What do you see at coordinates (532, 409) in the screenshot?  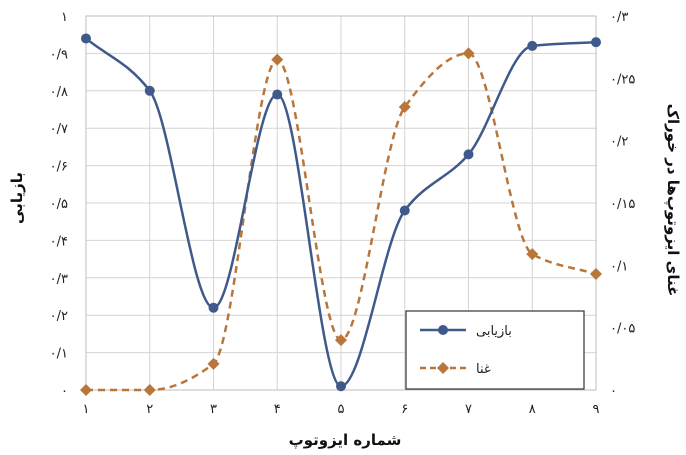 I see `x-tick-label: ۸` at bounding box center [532, 409].